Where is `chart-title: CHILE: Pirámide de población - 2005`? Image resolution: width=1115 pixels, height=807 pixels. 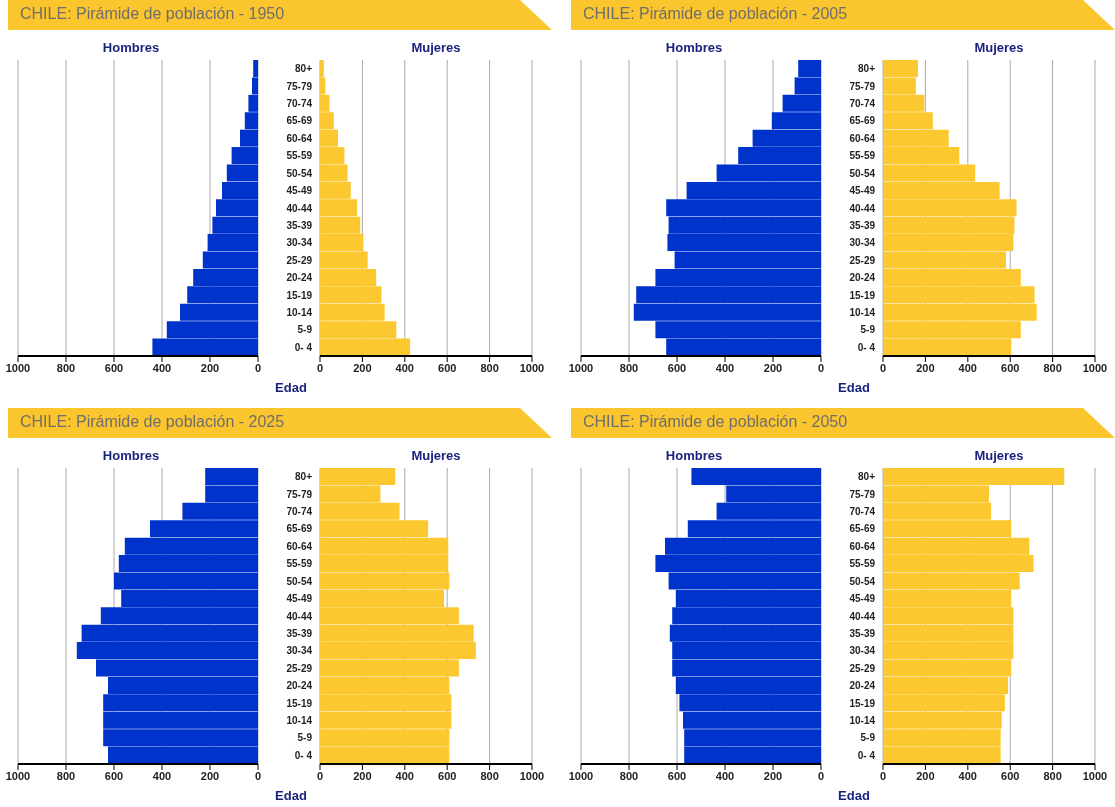 chart-title: CHILE: Pirámide de población - 2005 is located at coordinates (715, 14).